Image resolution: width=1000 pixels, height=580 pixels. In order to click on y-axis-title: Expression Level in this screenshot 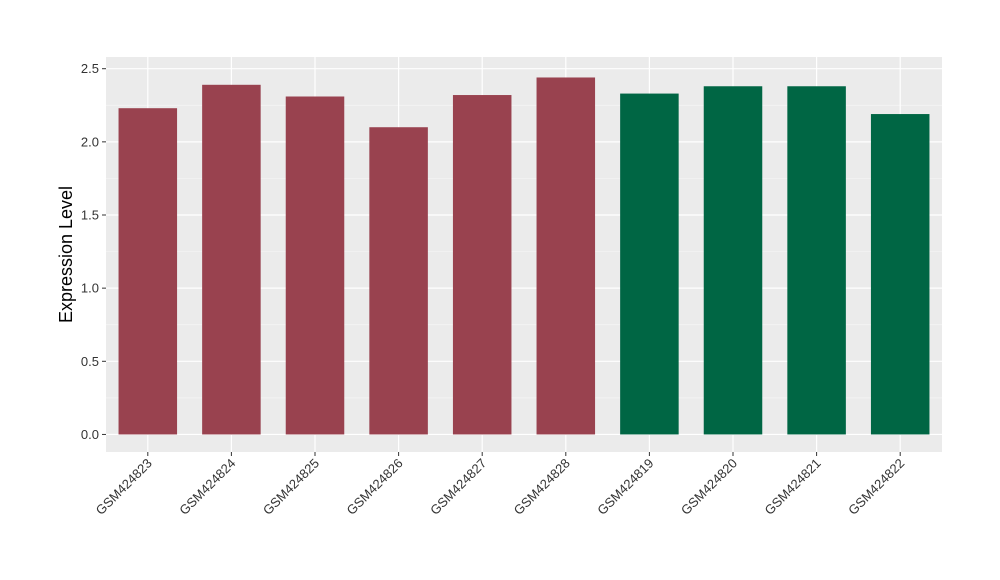, I will do `click(66, 254)`.